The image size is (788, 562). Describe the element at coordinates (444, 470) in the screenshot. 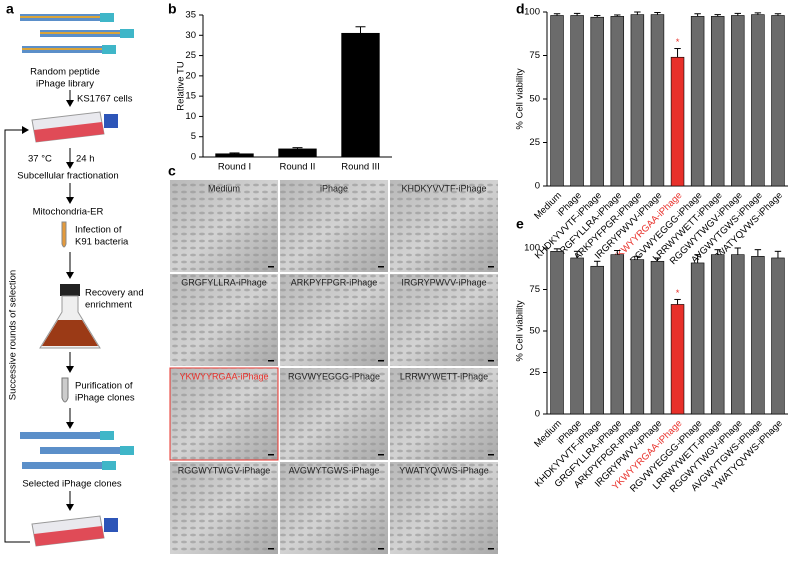

I see `micrograph-label: YWATYQVWS-iPhage` at that location.